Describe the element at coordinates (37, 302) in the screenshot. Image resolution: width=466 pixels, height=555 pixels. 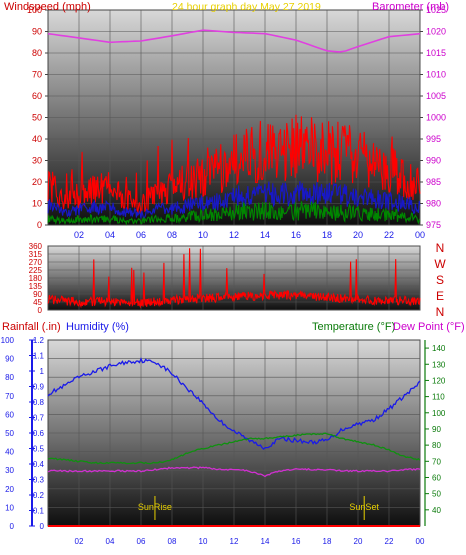
I see `direction-tick-label: 45` at that location.